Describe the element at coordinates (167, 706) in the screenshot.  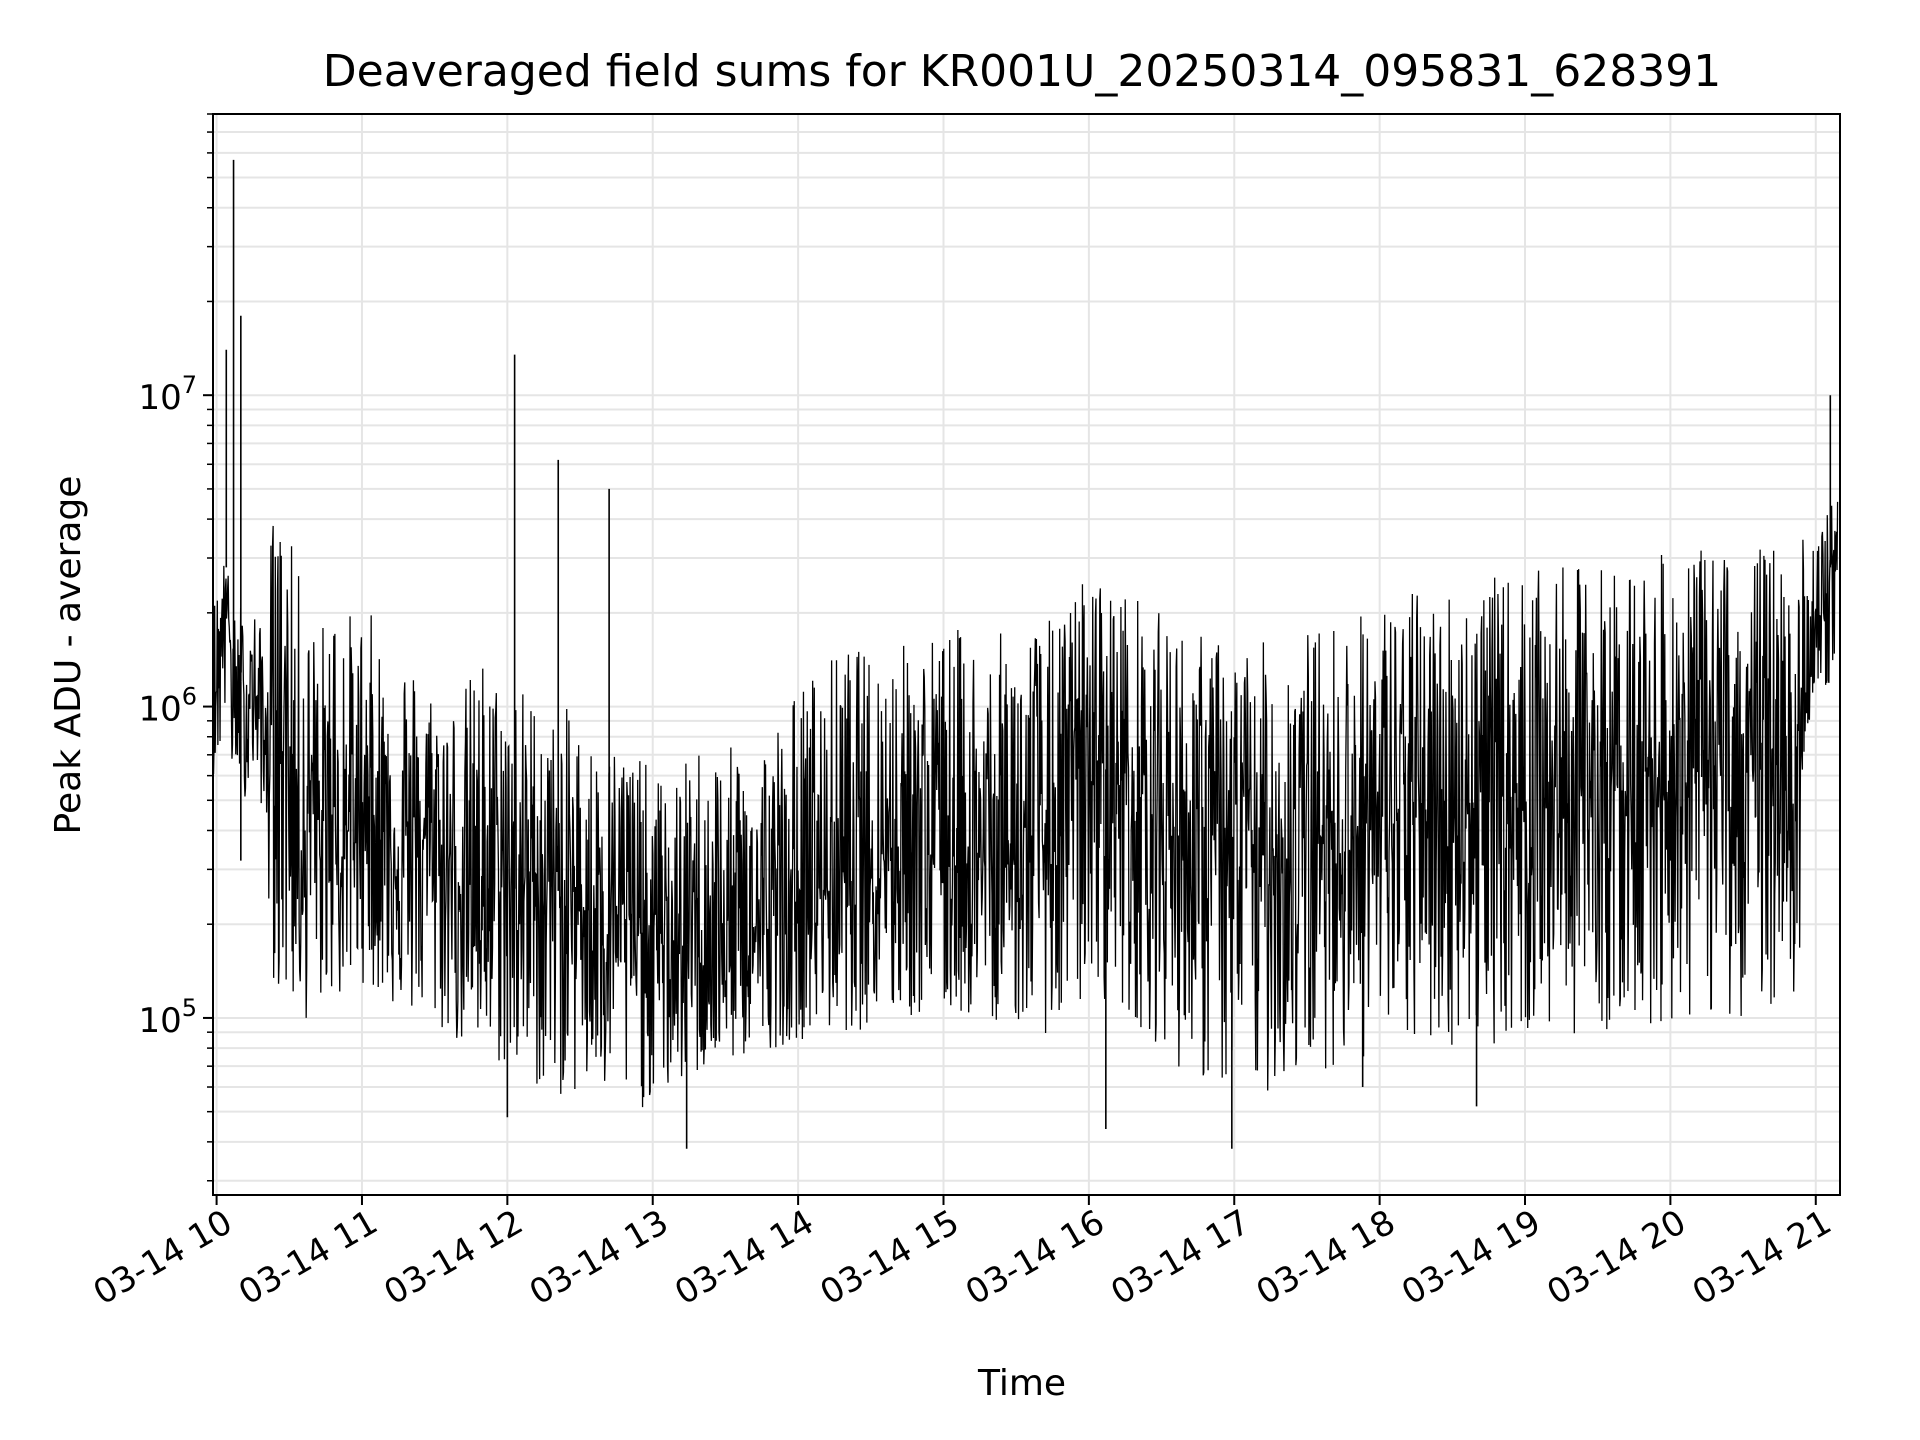
I see `y-tick-label: 10⁶` at that location.